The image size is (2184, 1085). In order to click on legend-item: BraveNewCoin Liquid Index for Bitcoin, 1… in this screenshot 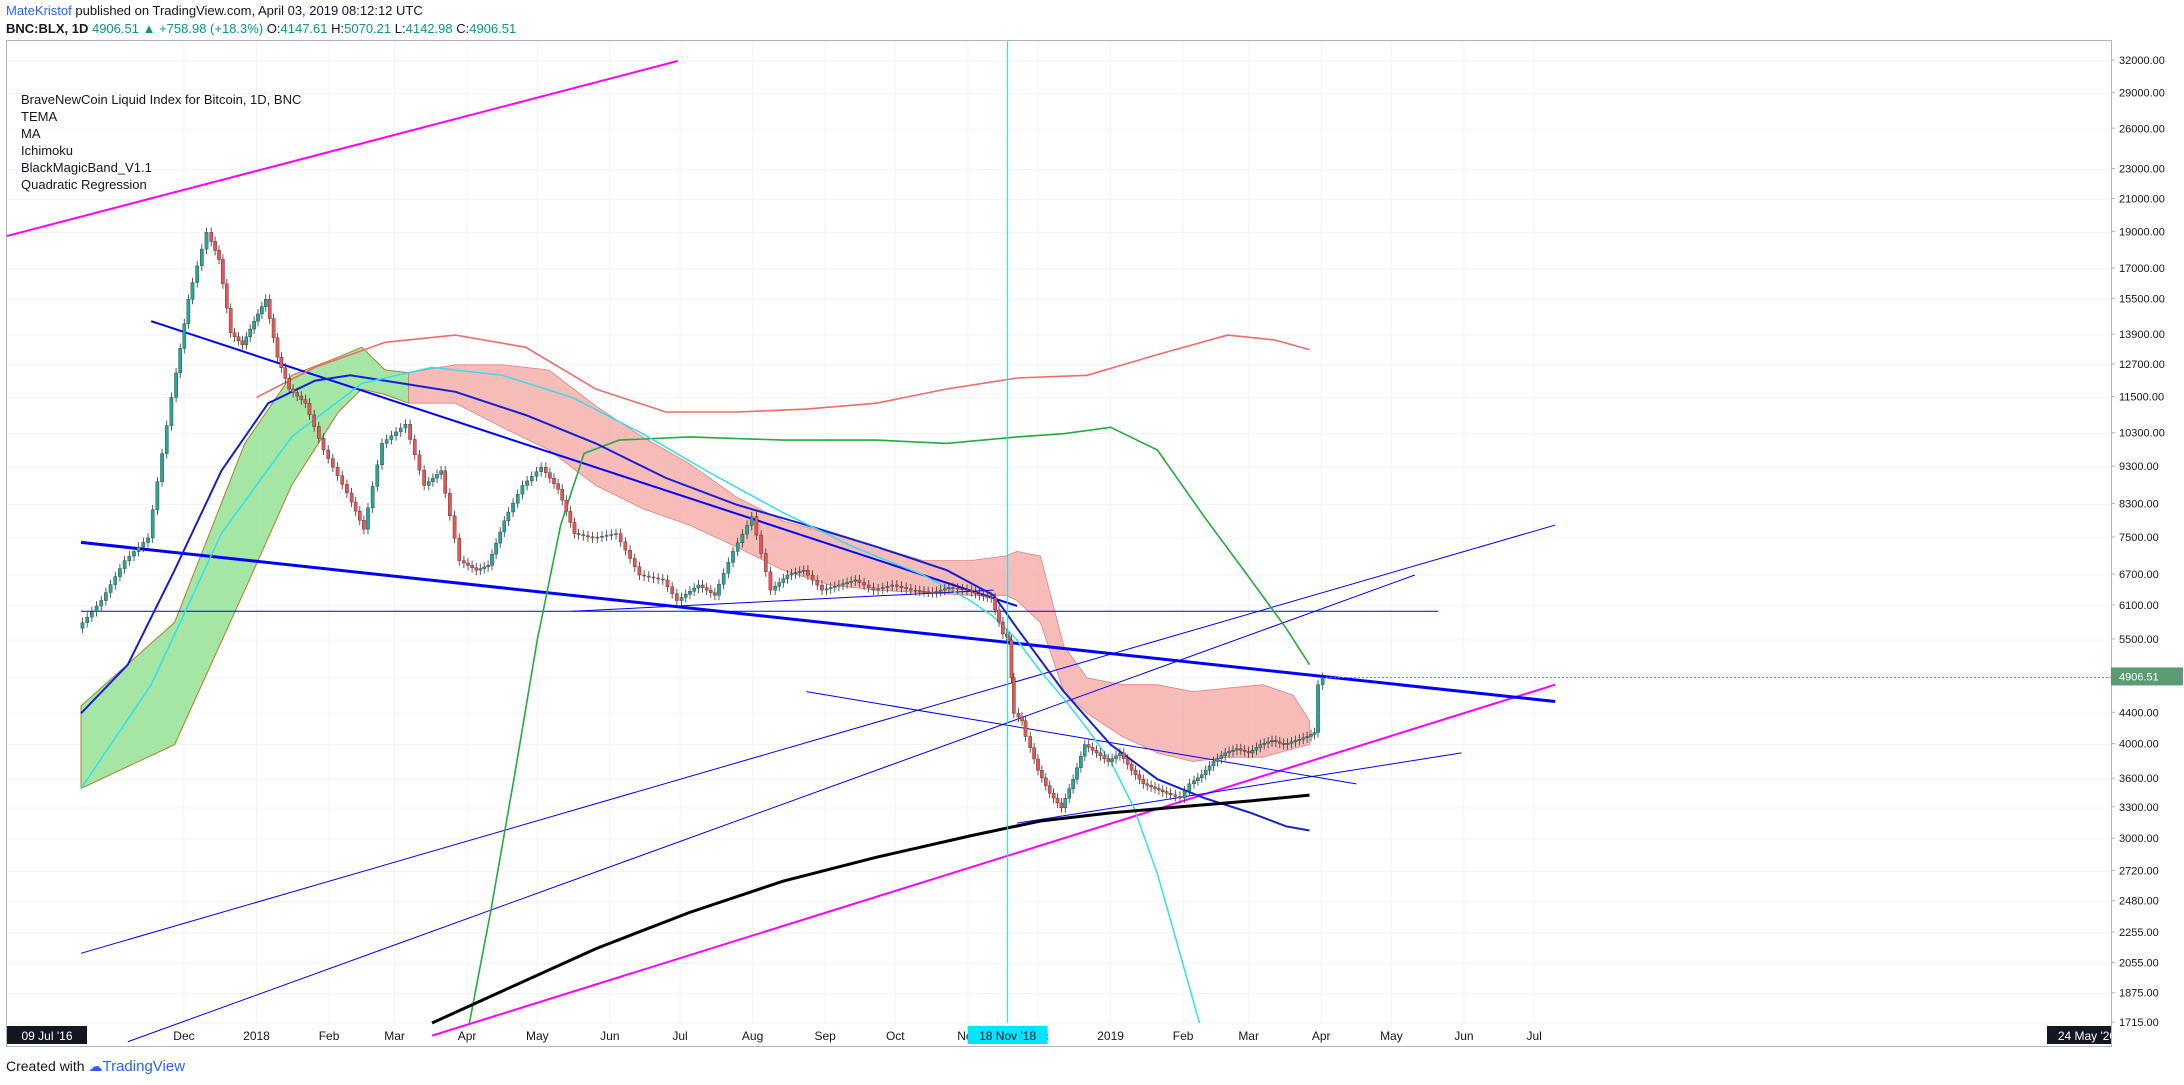, I will do `click(161, 99)`.